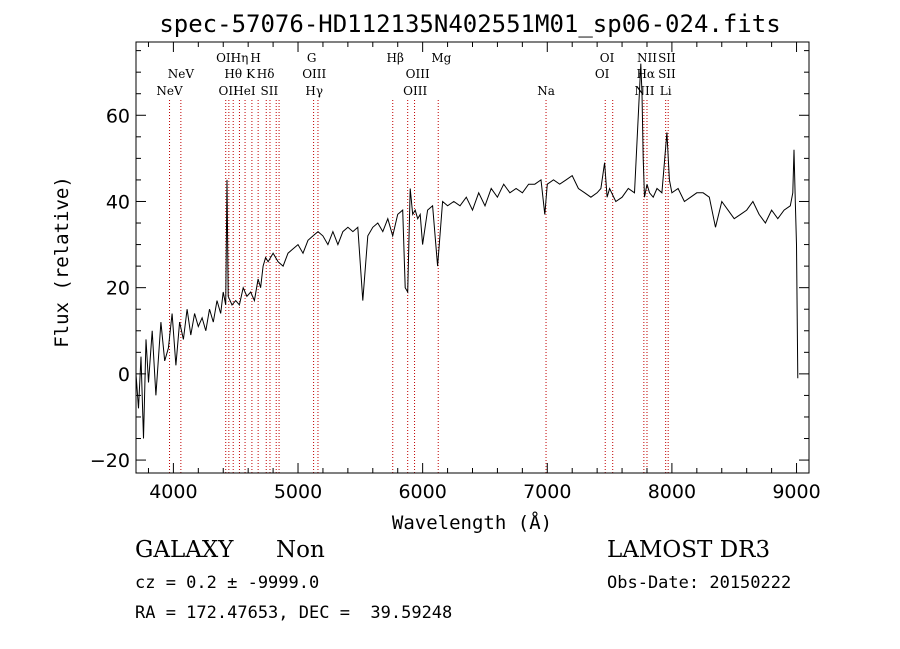  I want to click on x-tick-label: 9000, so click(796, 492).